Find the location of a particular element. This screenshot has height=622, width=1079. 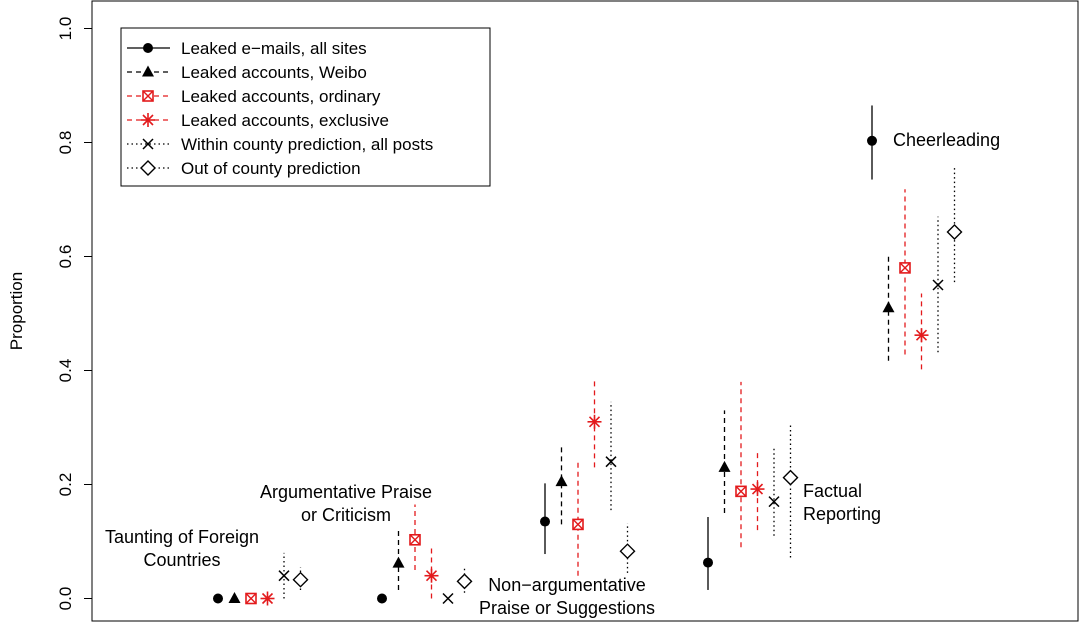

legend-item: Out of county prediction is located at coordinates (244, 168).